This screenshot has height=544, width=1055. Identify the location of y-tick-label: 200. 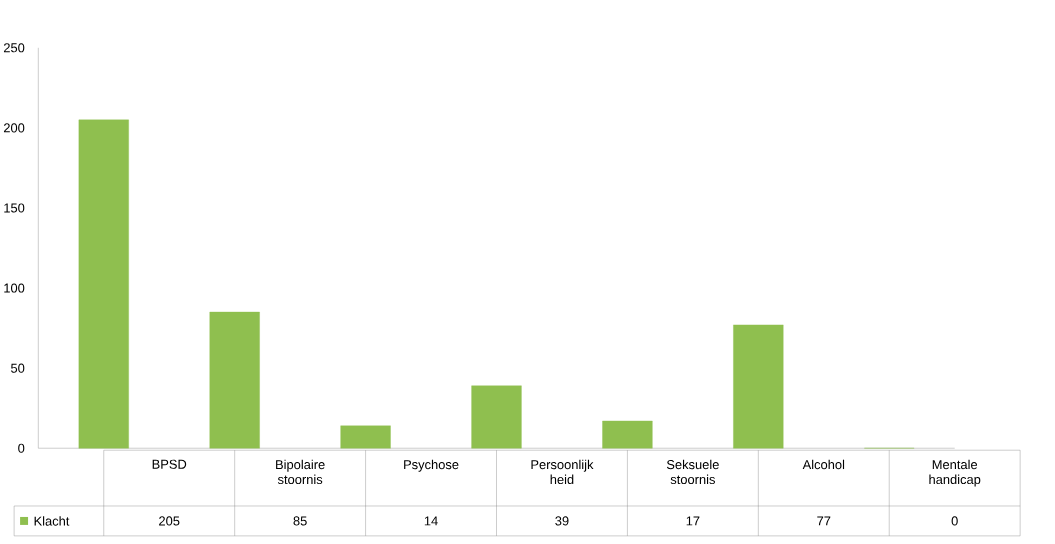
(14, 128).